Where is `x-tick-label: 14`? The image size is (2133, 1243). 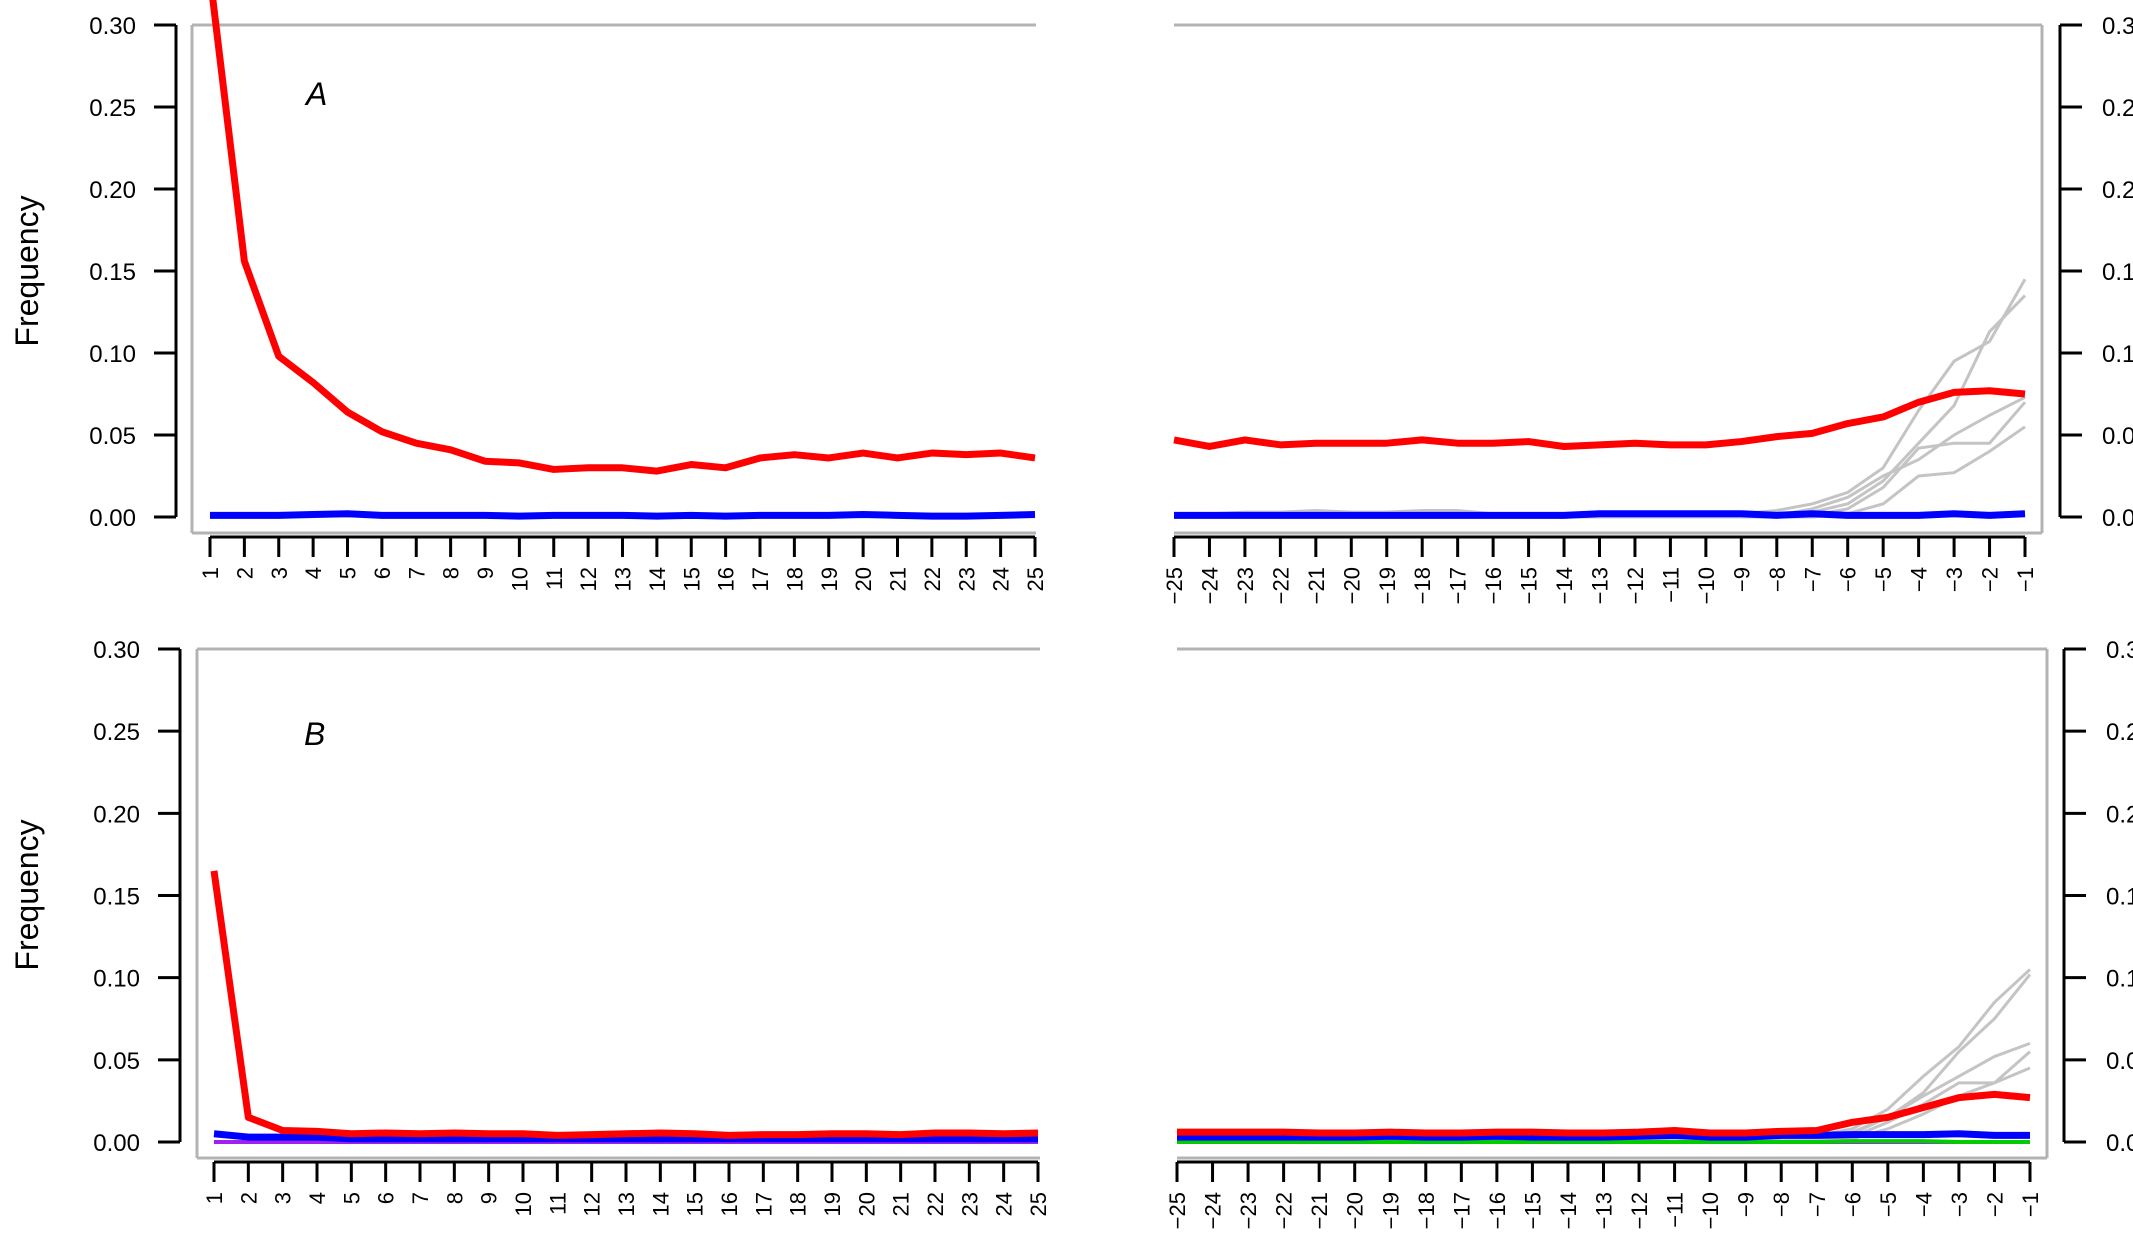
x-tick-label: 14 is located at coordinates (660, 1204).